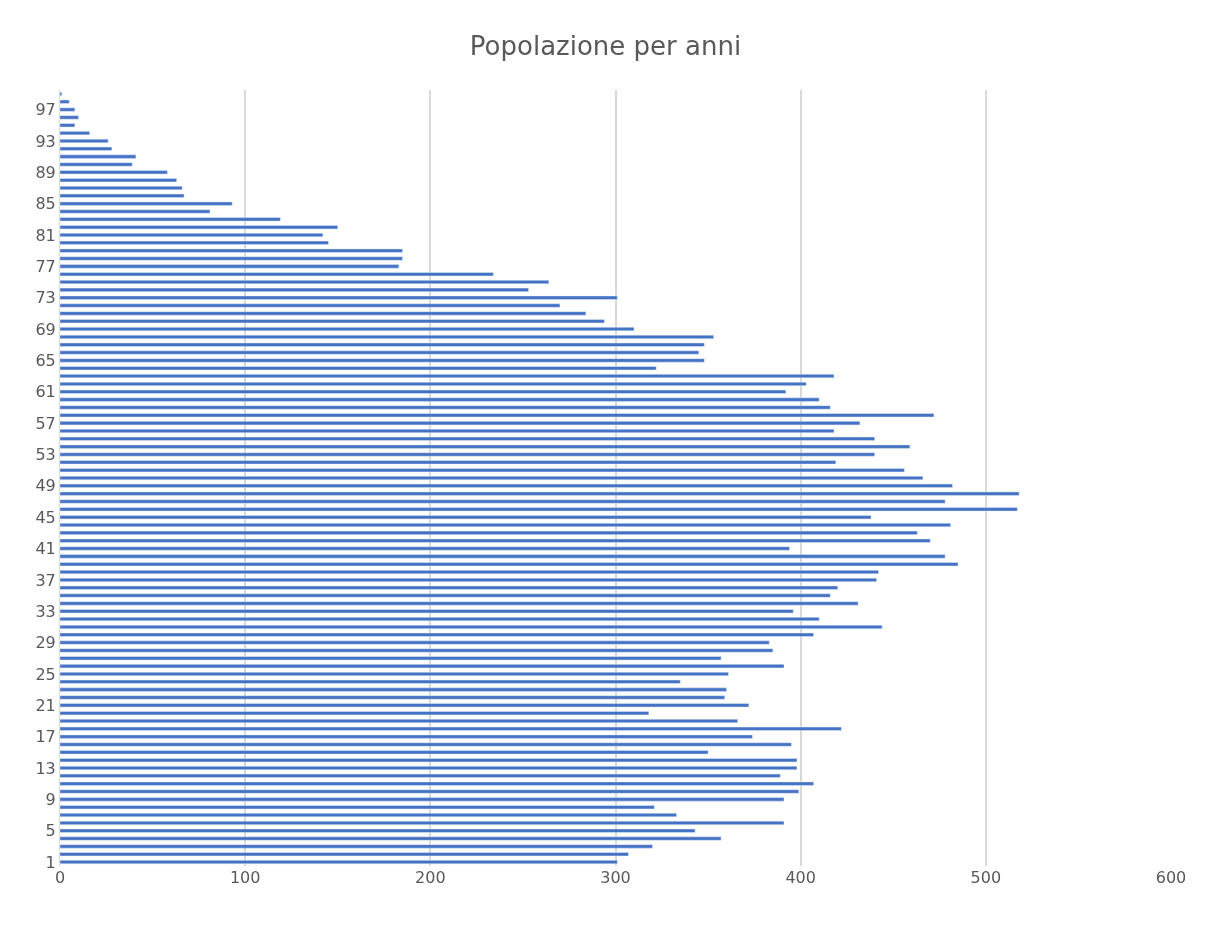  I want to click on x-tick-label: 200, so click(430, 877).